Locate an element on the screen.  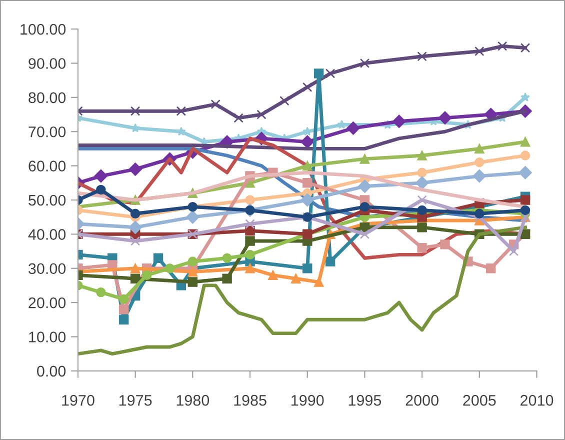
y-tick-label: 40.00 is located at coordinates (47, 234).